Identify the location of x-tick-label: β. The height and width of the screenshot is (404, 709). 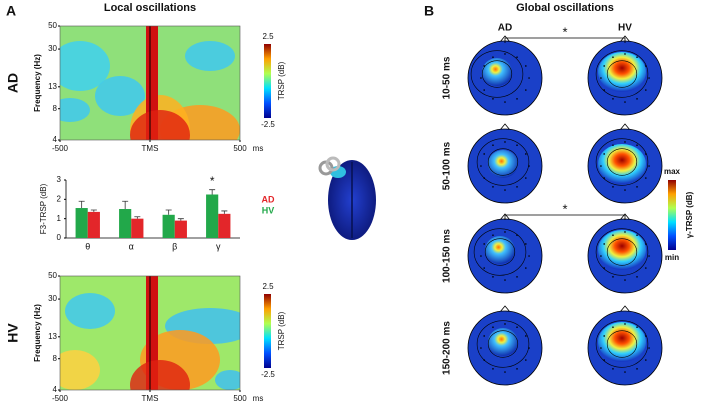
(174, 246).